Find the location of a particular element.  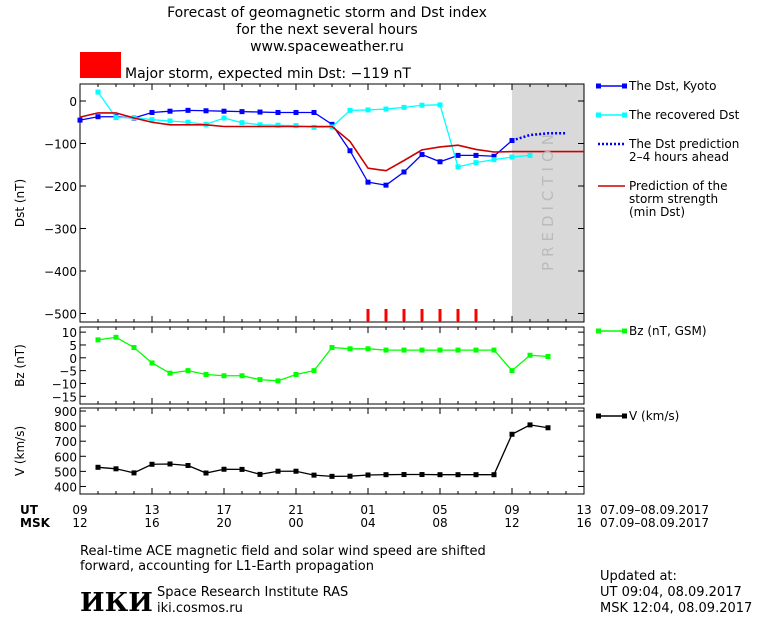

speed-legend: V (km/s) is located at coordinates (637, 416).